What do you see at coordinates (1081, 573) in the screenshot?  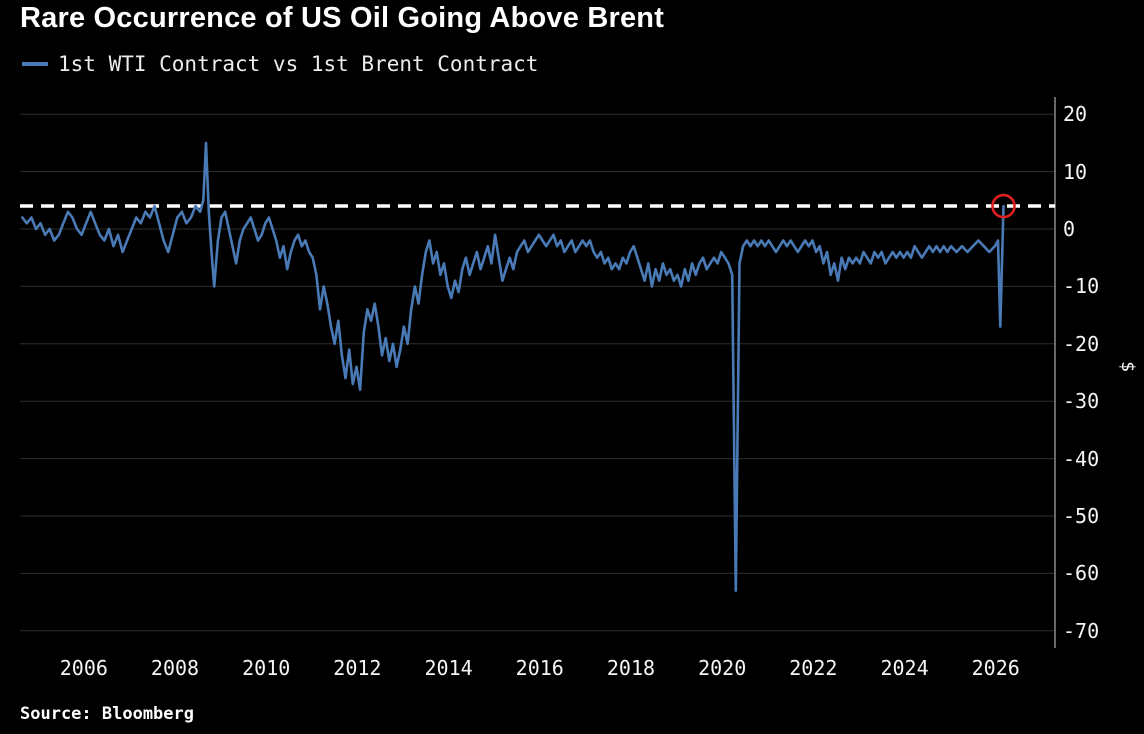 I see `y-tick-label: -60` at bounding box center [1081, 573].